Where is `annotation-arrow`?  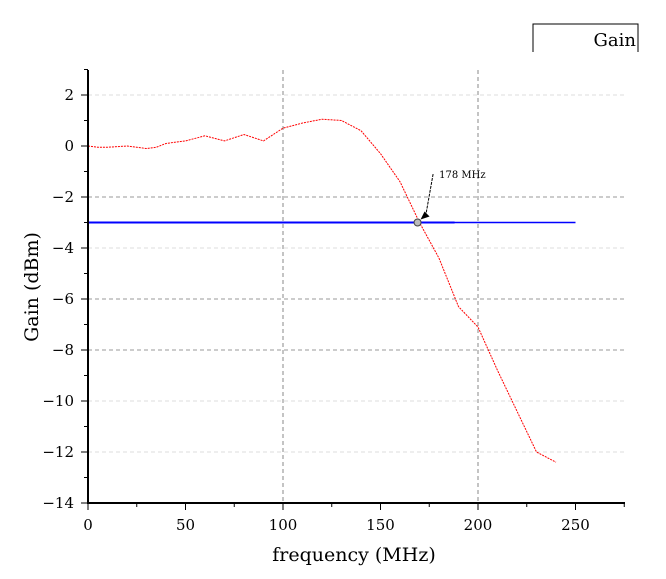 annotation-arrow is located at coordinates (429, 195).